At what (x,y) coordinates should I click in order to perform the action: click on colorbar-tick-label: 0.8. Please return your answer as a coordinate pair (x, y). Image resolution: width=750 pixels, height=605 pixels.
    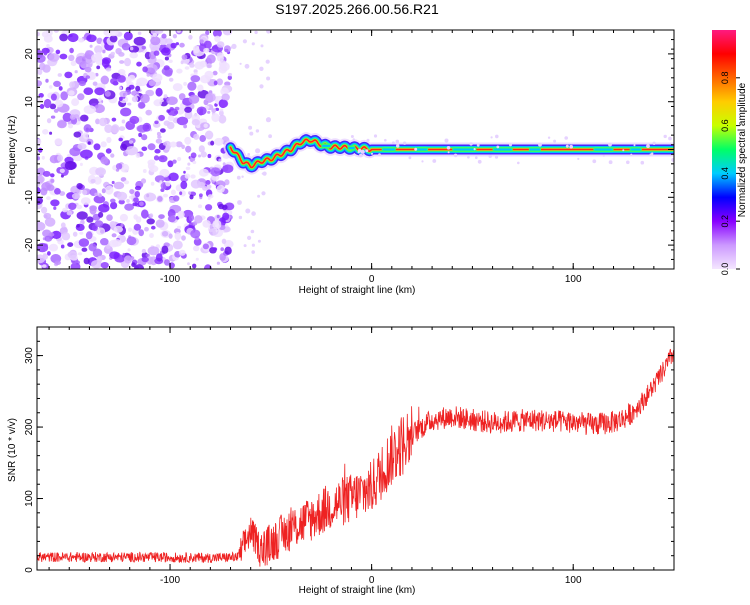
    Looking at the image, I should click on (725, 78).